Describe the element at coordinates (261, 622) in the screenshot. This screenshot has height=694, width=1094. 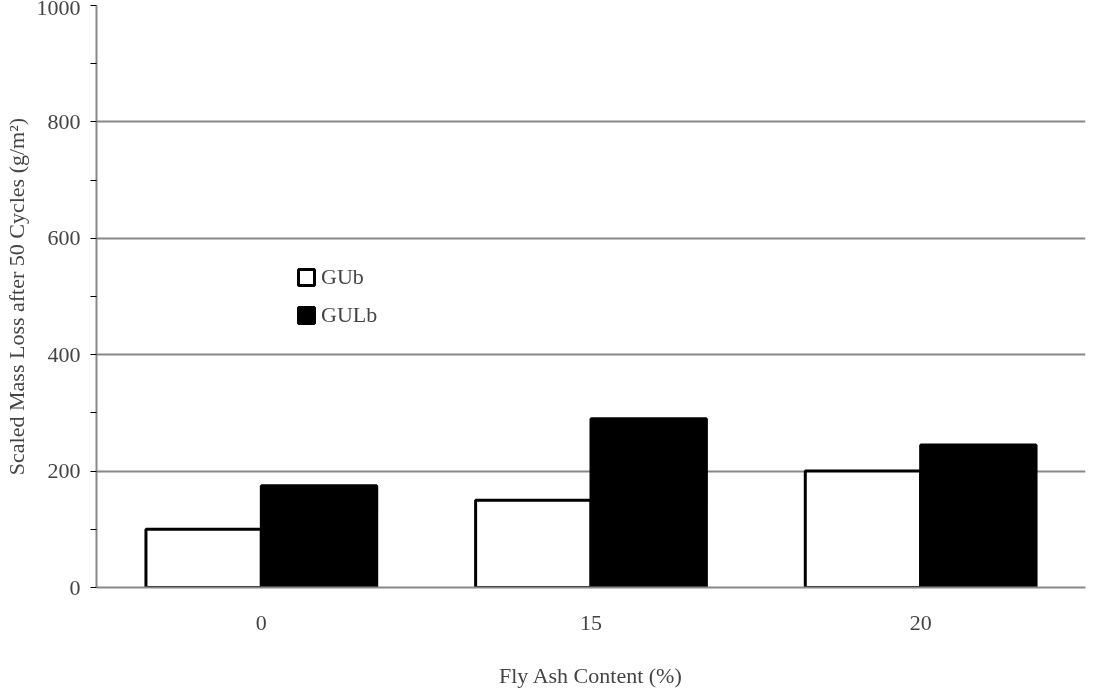
I see `x-tick-label: 0` at that location.